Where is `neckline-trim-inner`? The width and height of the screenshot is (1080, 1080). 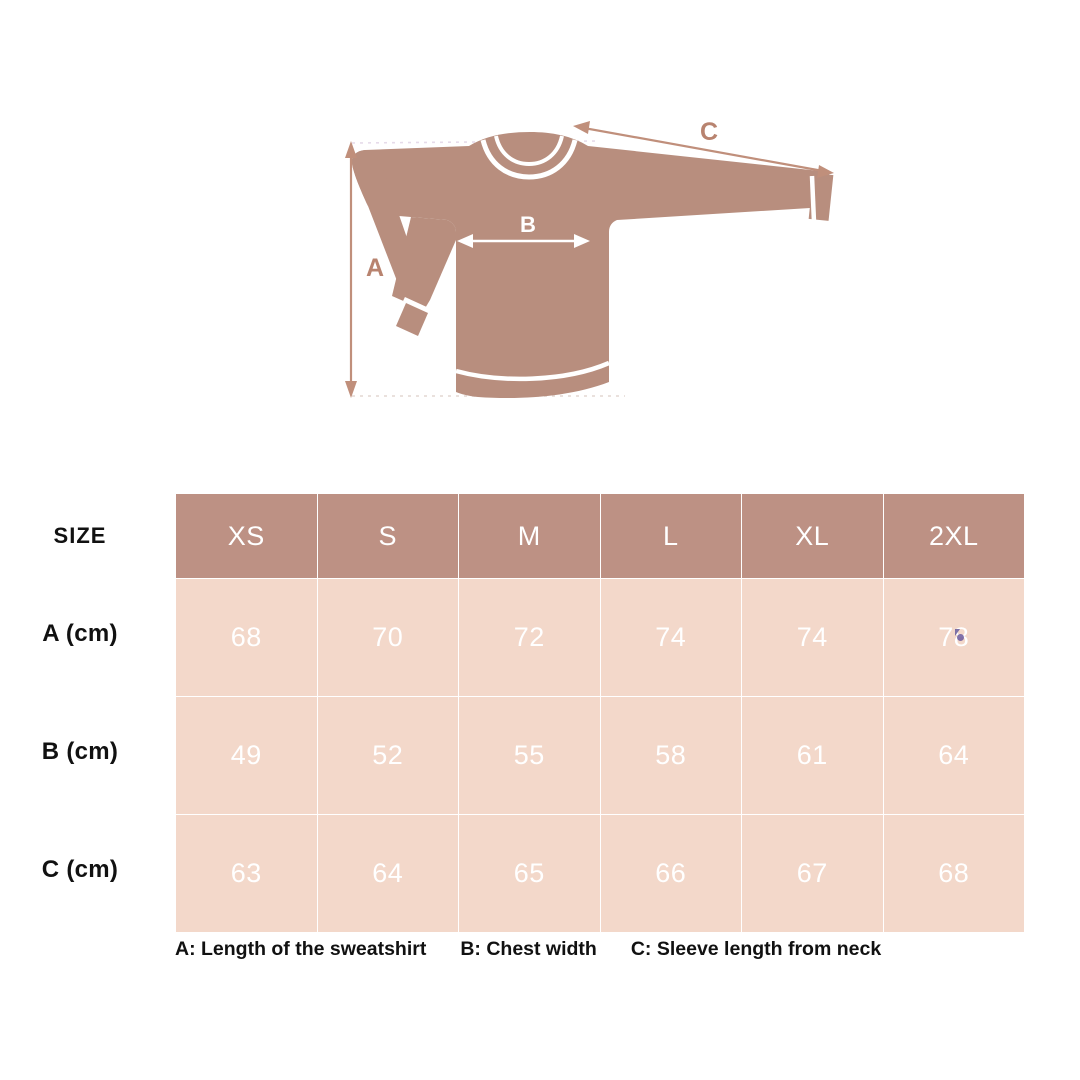 neckline-trim-inner is located at coordinates (529, 151).